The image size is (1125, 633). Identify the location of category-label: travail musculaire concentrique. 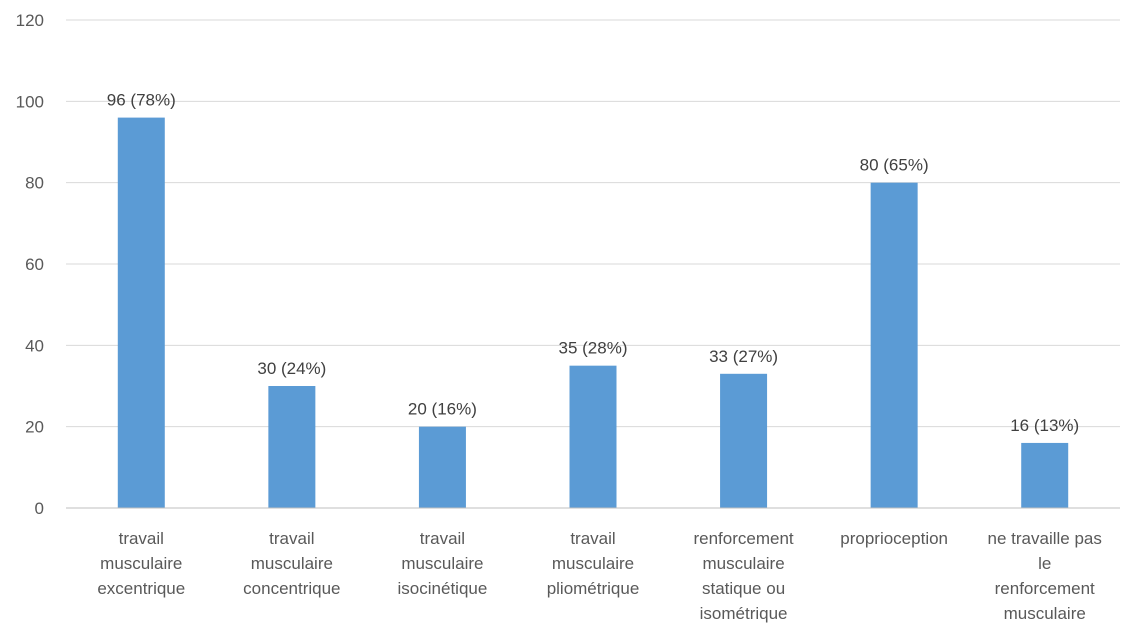
(291, 563).